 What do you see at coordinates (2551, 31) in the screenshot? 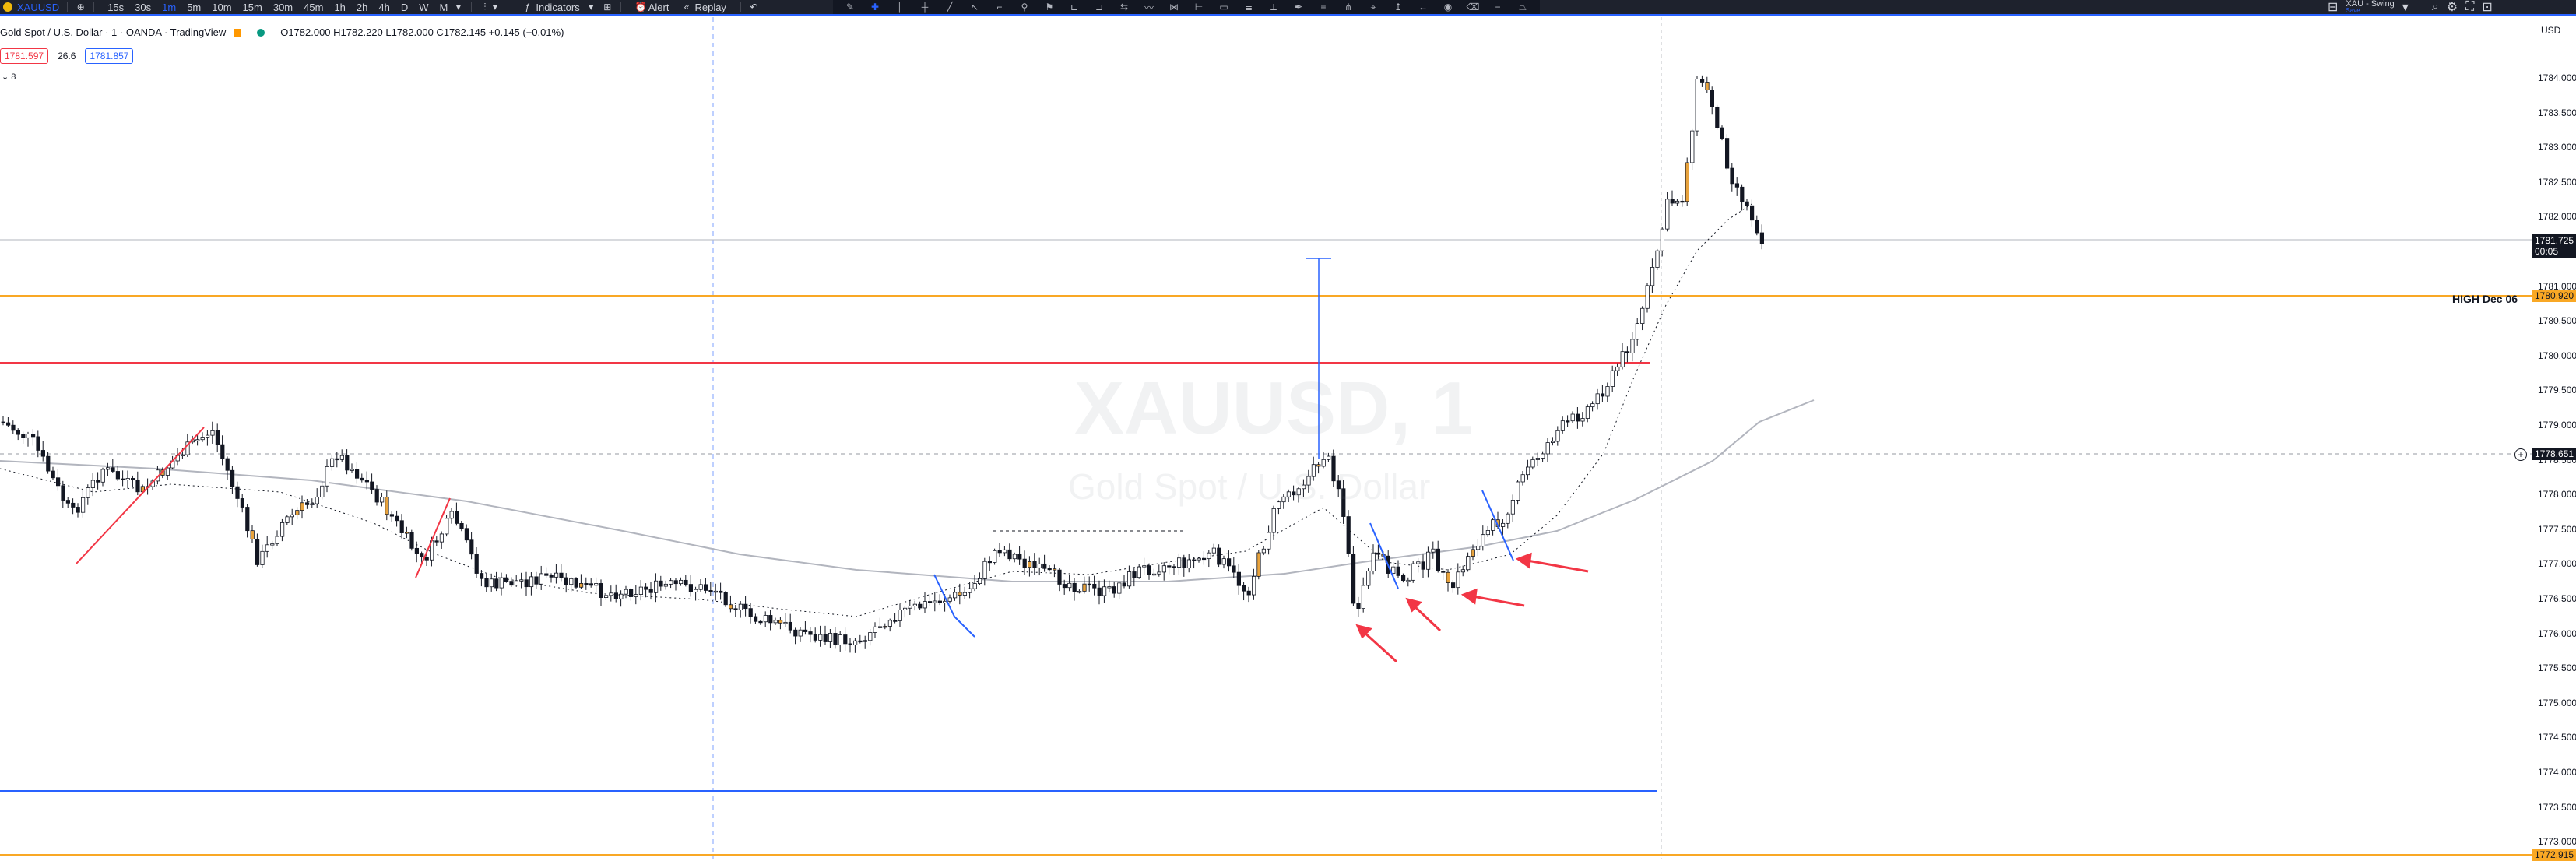
I see `axis-currency: USD` at bounding box center [2551, 31].